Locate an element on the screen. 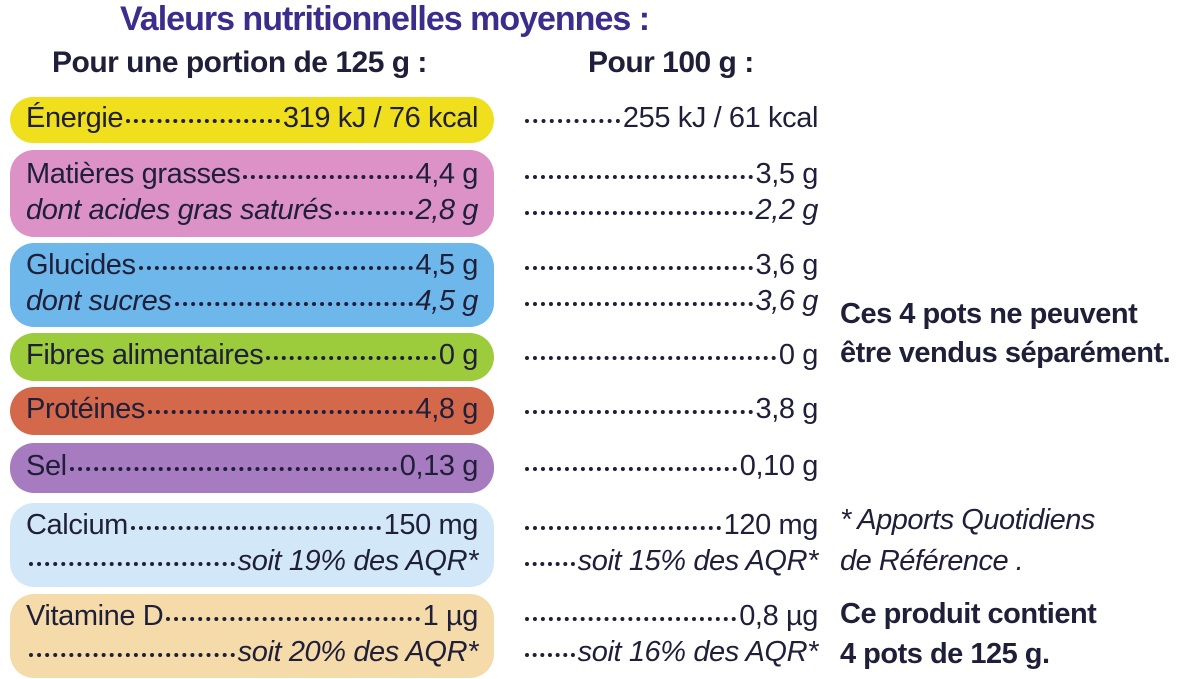  line: Sel 0,13 g is located at coordinates (252, 468).